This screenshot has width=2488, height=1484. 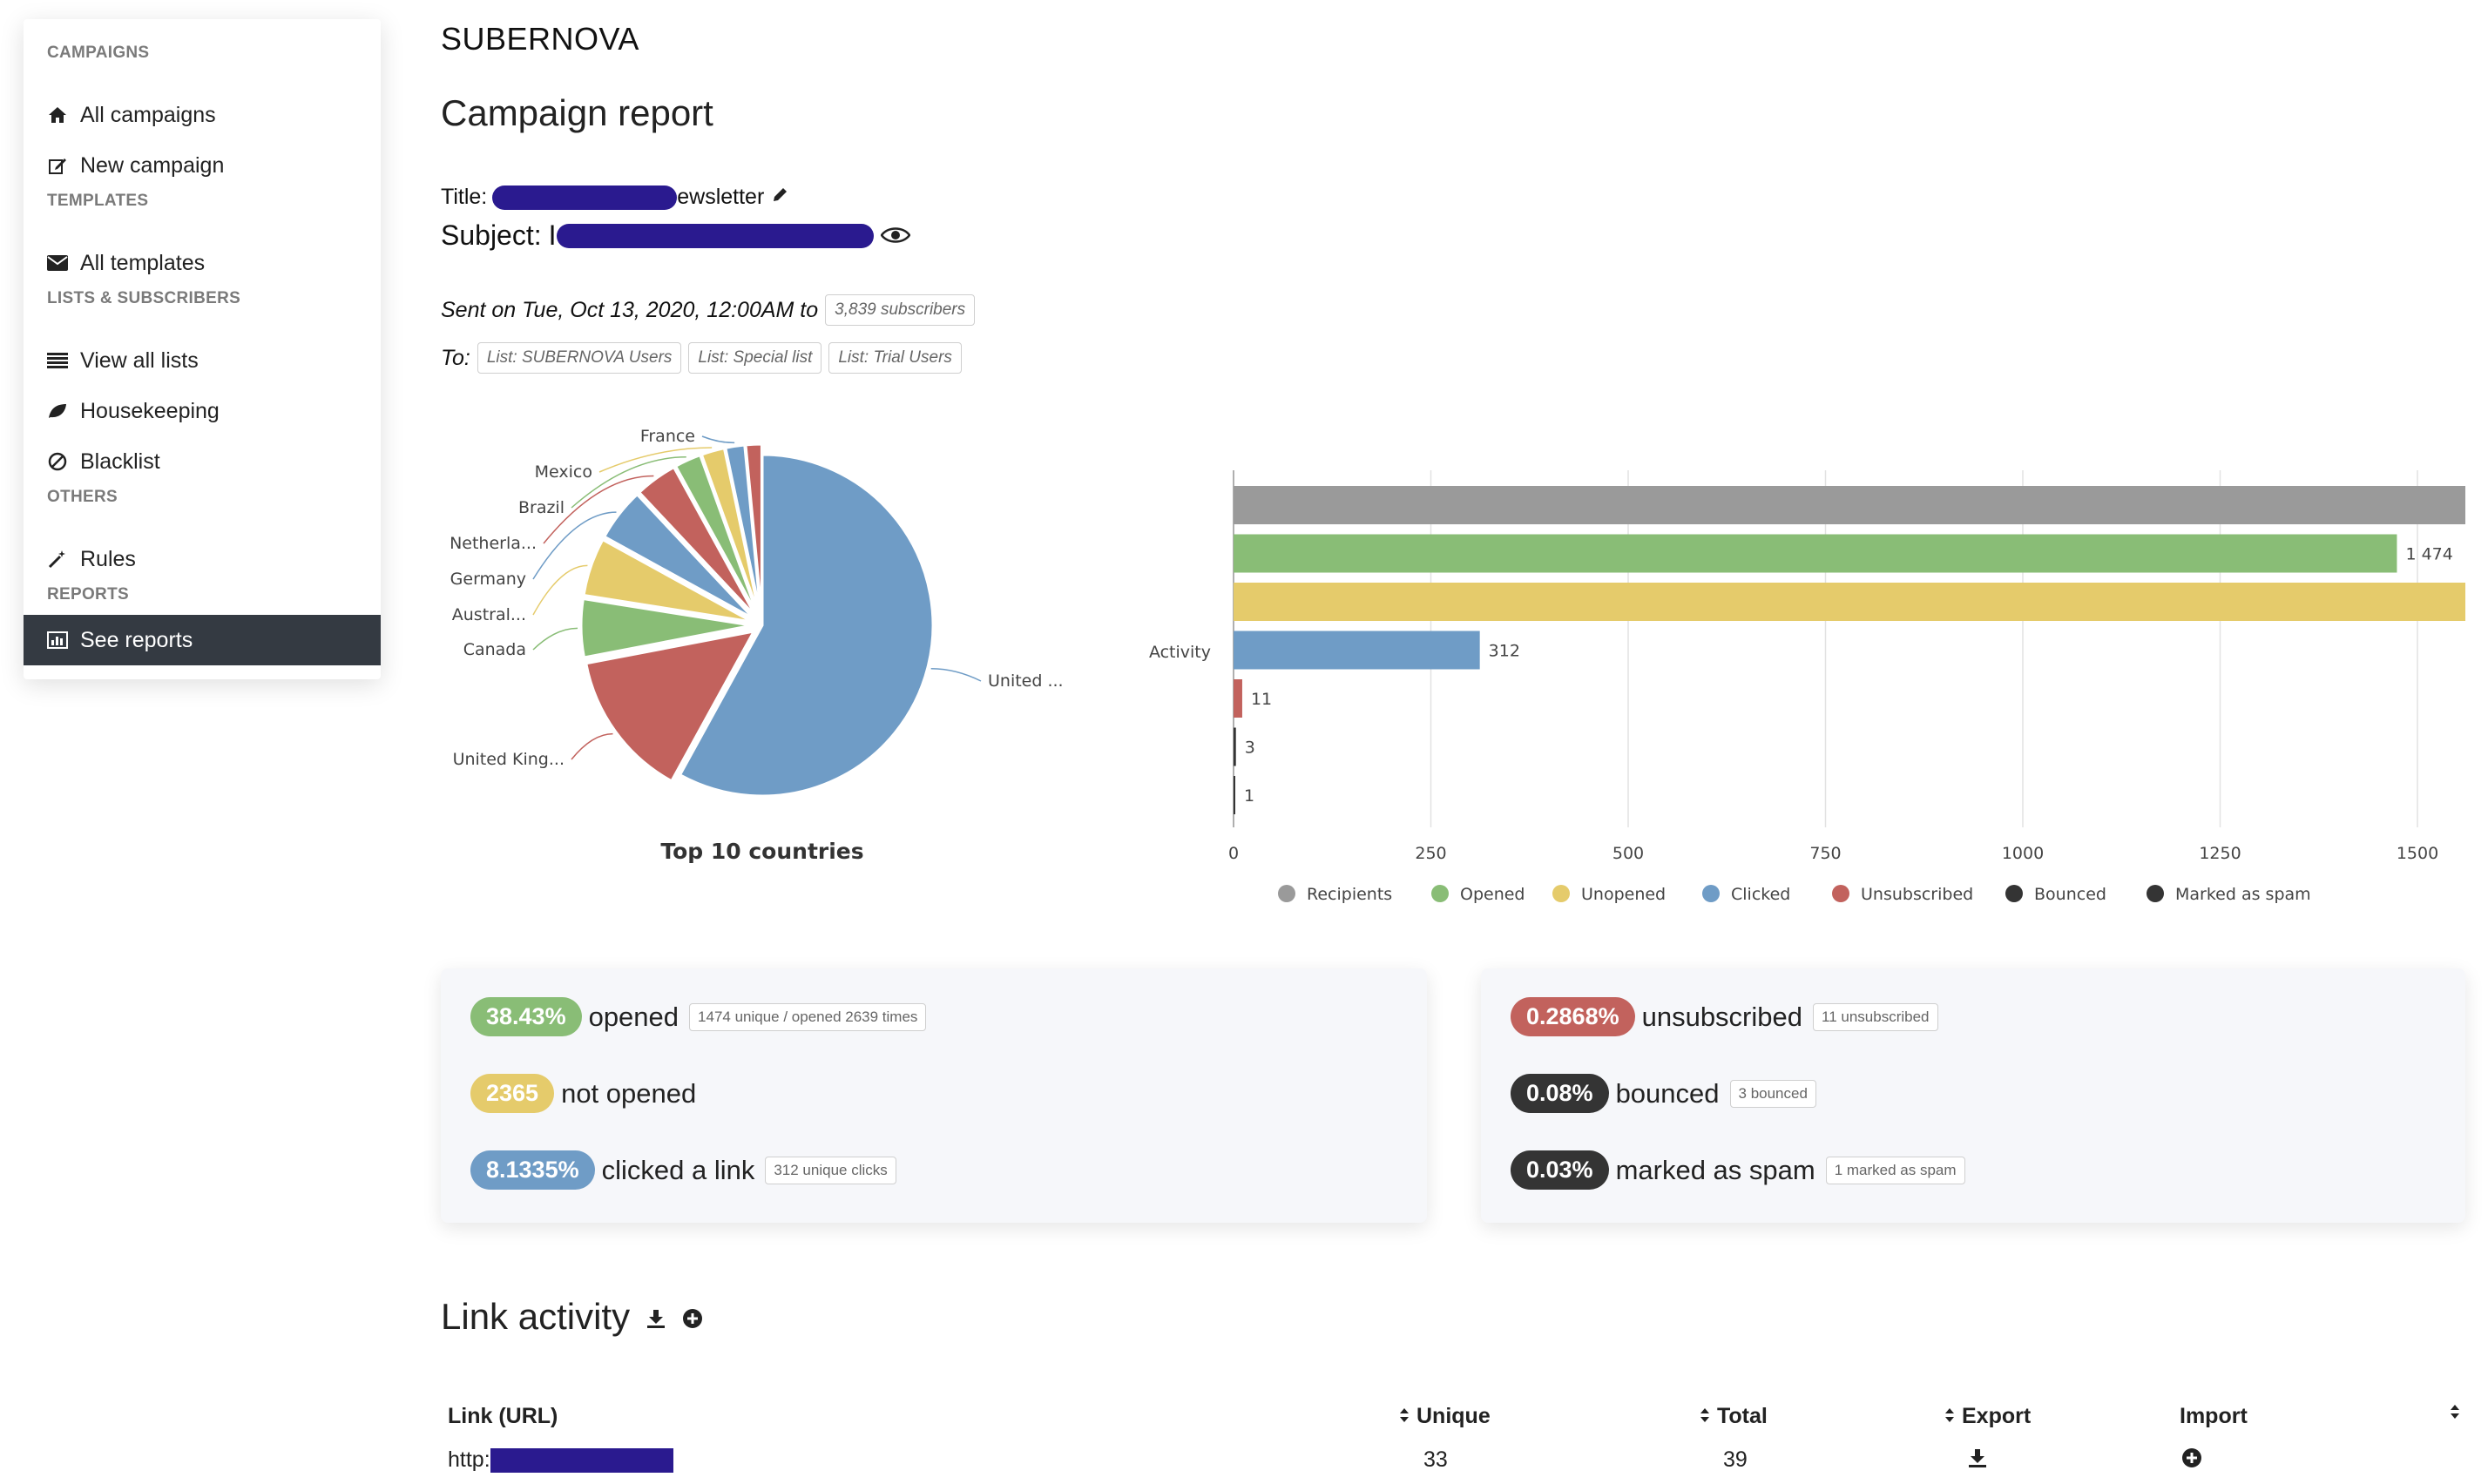 What do you see at coordinates (2243, 895) in the screenshot?
I see `legend-label: Marked as spam` at bounding box center [2243, 895].